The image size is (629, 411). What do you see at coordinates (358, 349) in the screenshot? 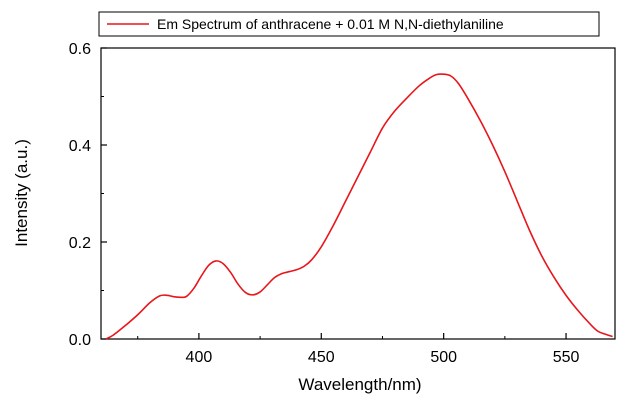
I see `x-axis-ticks: 400 450 500 550` at bounding box center [358, 349].